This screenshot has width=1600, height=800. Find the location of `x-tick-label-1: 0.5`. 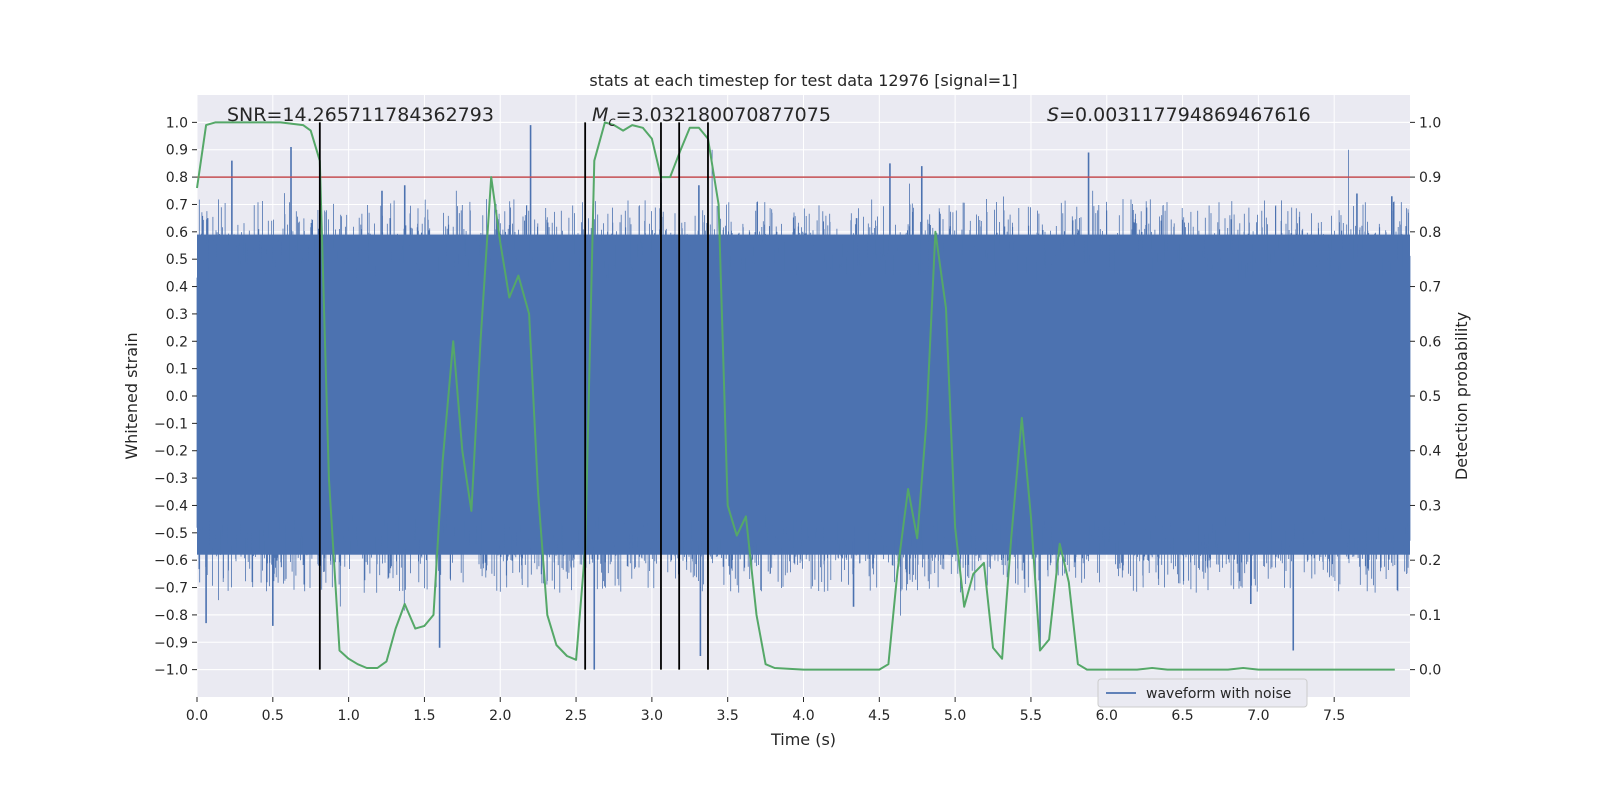

x-tick-label-1: 0.5 is located at coordinates (273, 716).